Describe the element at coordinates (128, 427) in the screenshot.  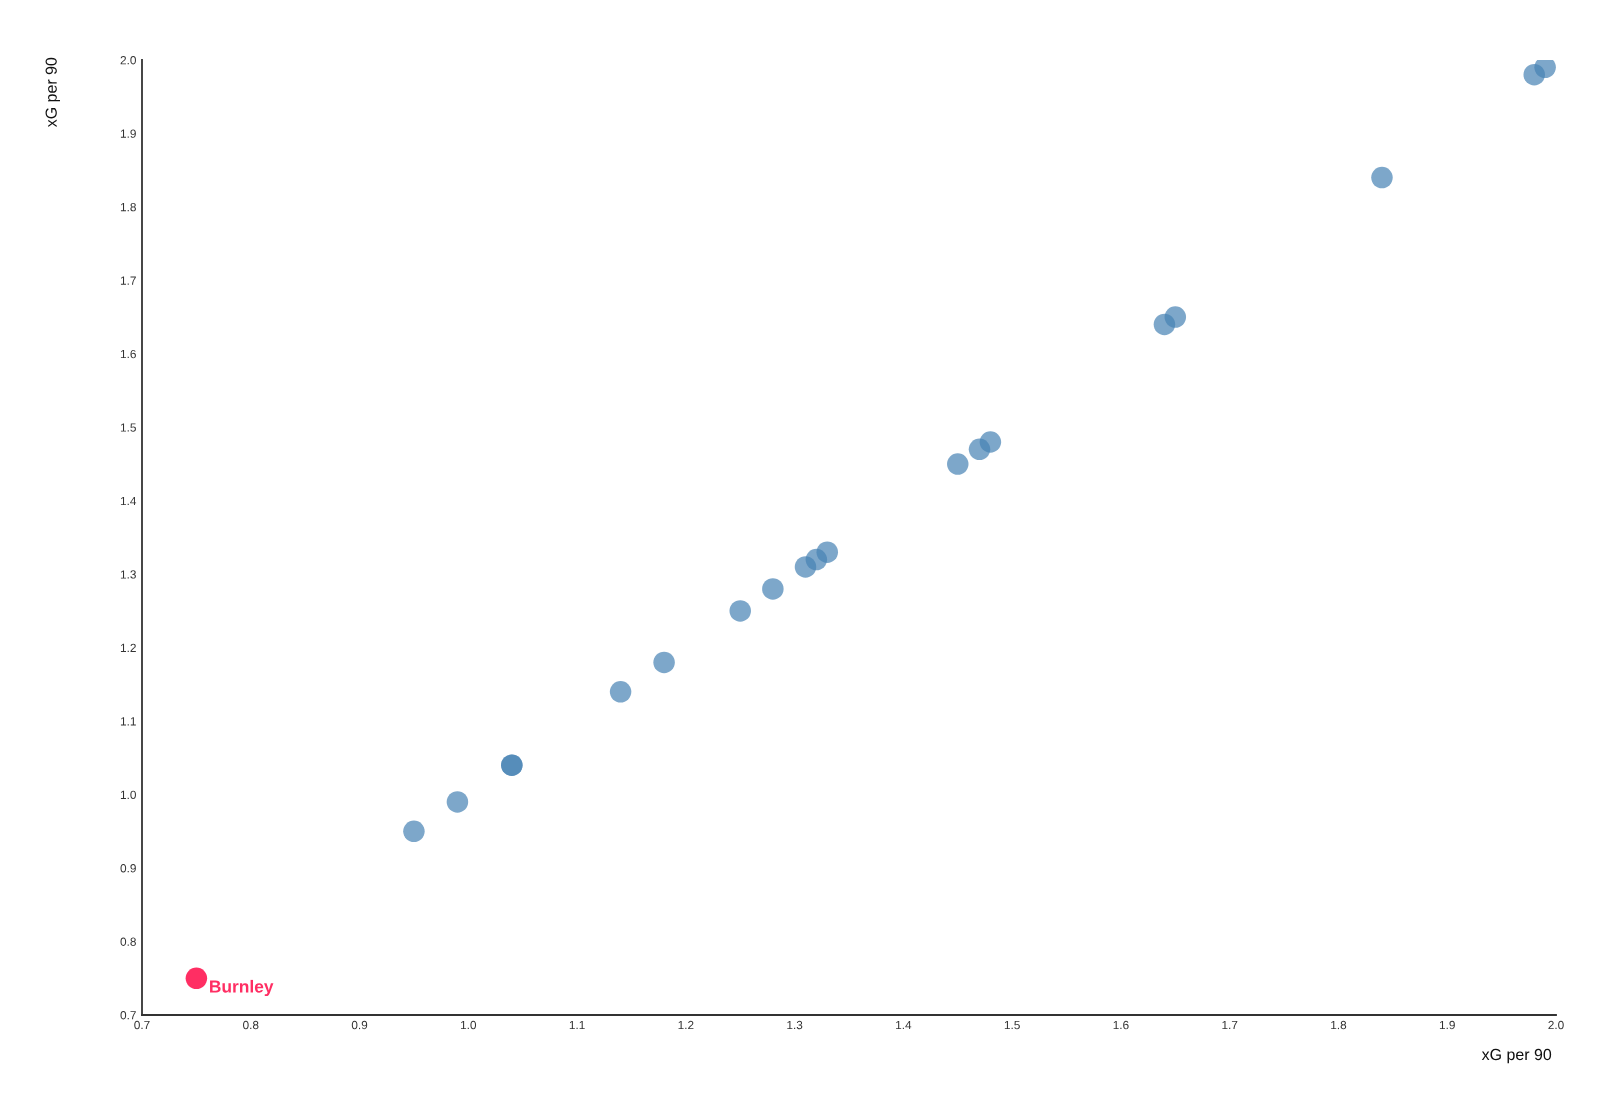
I see `y-tick-label: 1.5` at that location.